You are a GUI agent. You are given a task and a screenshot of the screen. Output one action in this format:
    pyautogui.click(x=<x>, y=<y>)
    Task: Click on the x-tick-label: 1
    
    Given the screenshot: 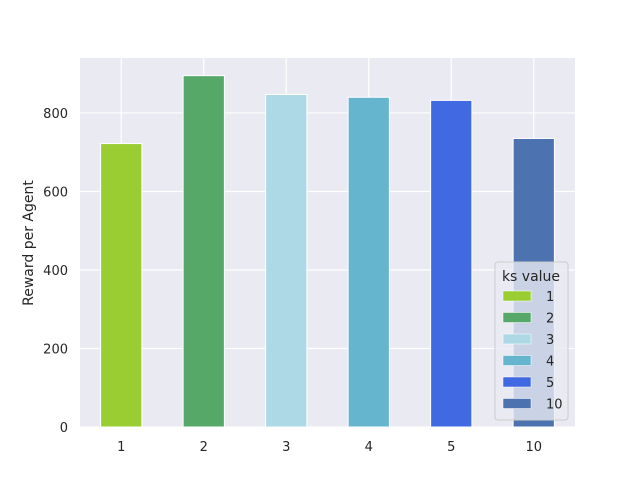 What is the action you would take?
    pyautogui.click(x=121, y=447)
    